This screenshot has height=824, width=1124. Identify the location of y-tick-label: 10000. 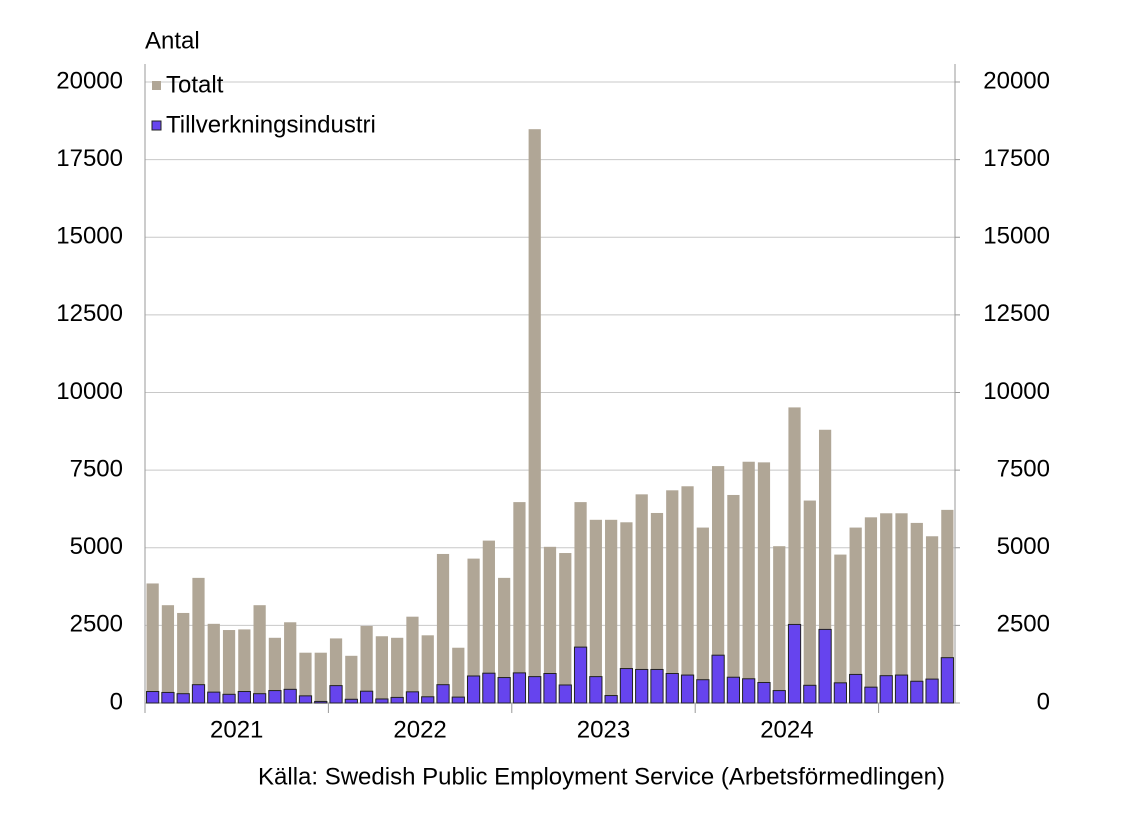
(89, 391).